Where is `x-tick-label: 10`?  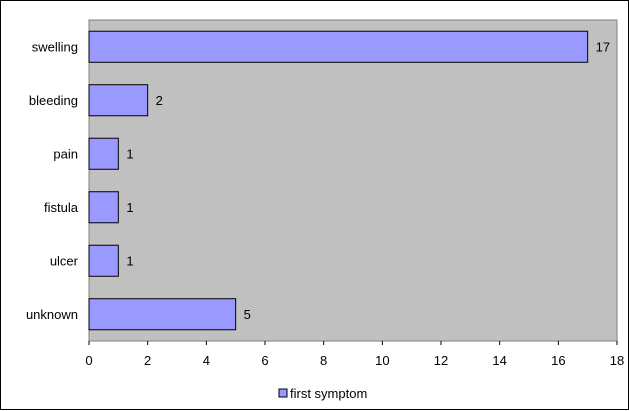 x-tick-label: 10 is located at coordinates (382, 360).